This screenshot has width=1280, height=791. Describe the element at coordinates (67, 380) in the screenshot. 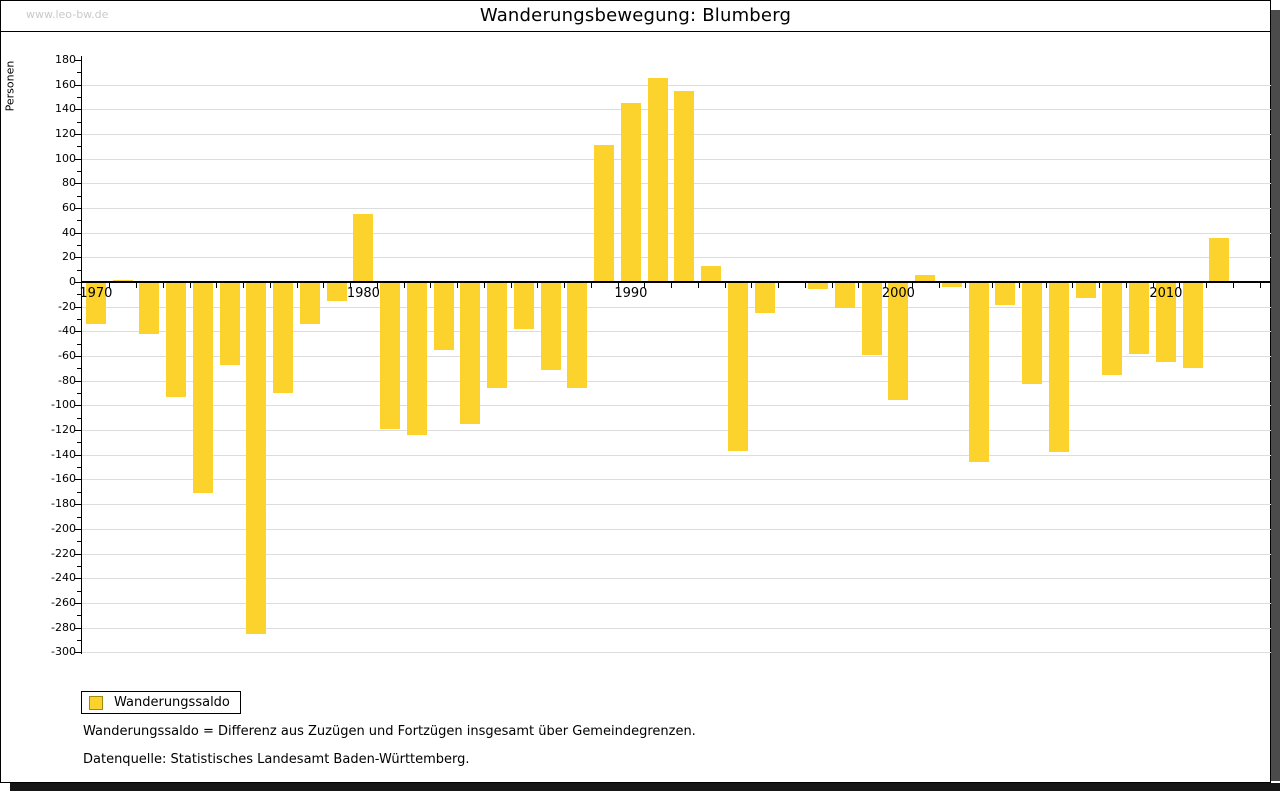

I see `y-tick-label: -80` at that location.